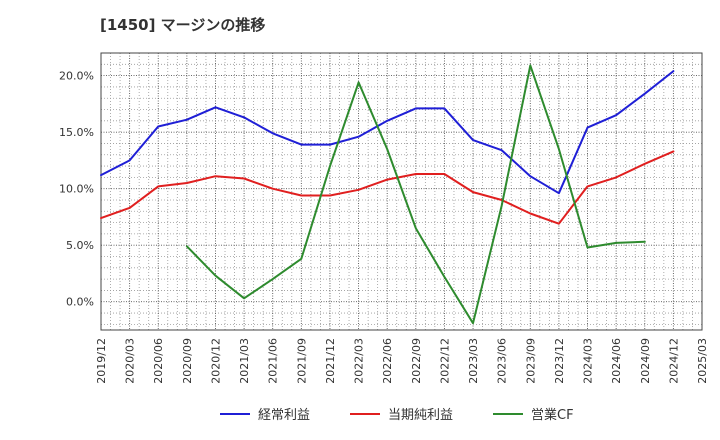 The width and height of the screenshot is (720, 440). I want to click on y-tick-label: 15.0%, so click(76, 132).